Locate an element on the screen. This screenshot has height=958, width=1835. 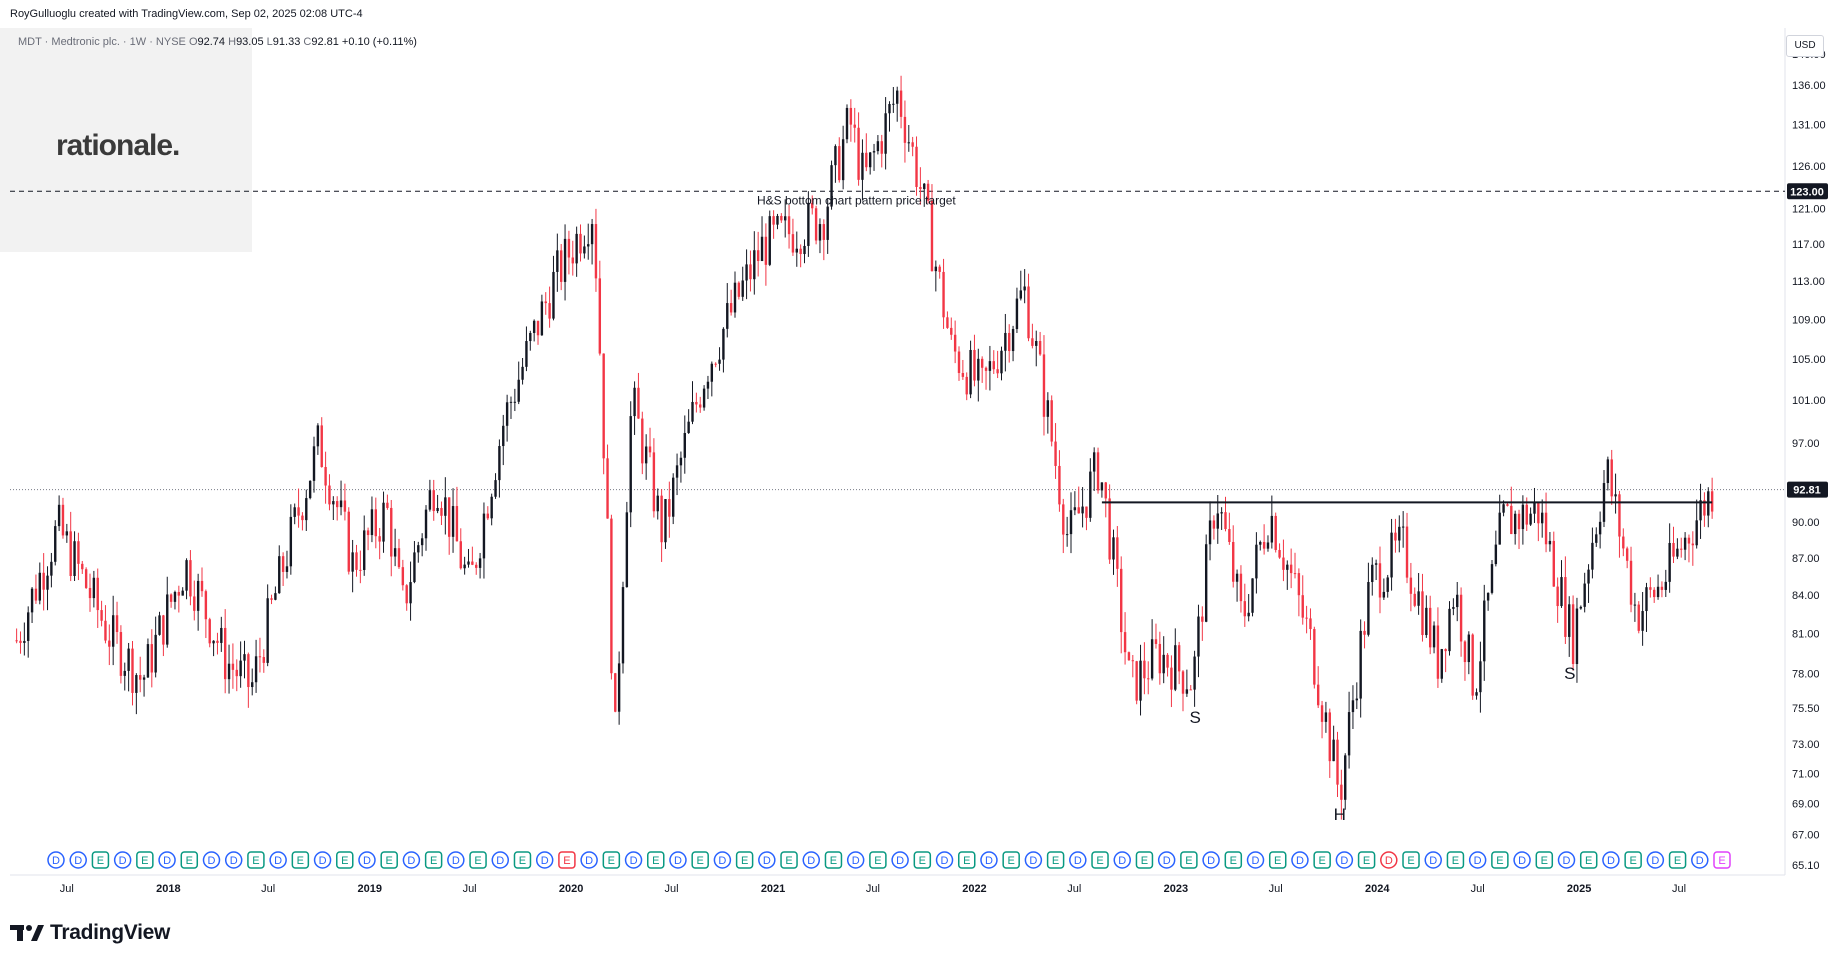
x-tick-label: 2025 is located at coordinates (1579, 889).